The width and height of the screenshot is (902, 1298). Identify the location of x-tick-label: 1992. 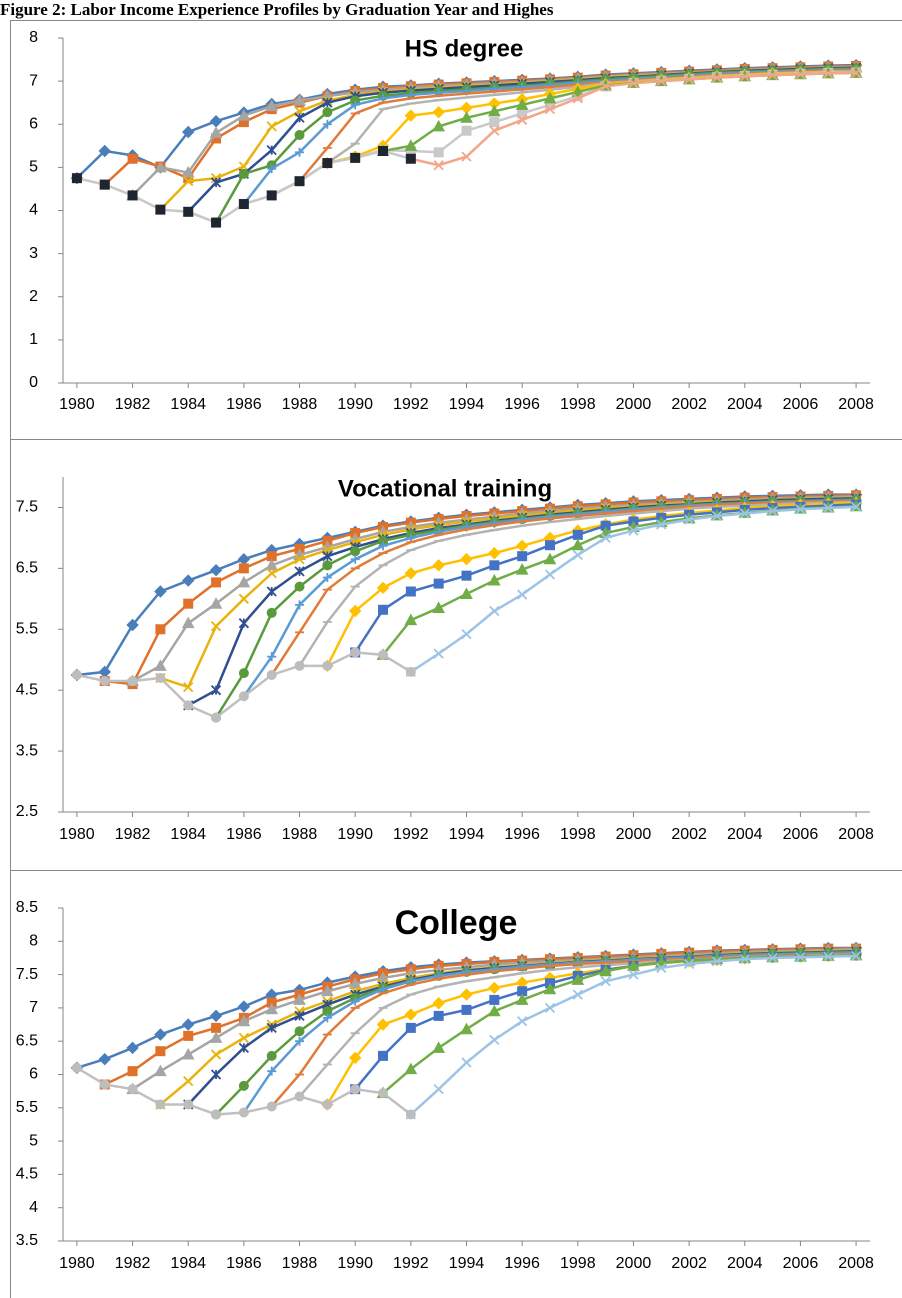
(411, 404).